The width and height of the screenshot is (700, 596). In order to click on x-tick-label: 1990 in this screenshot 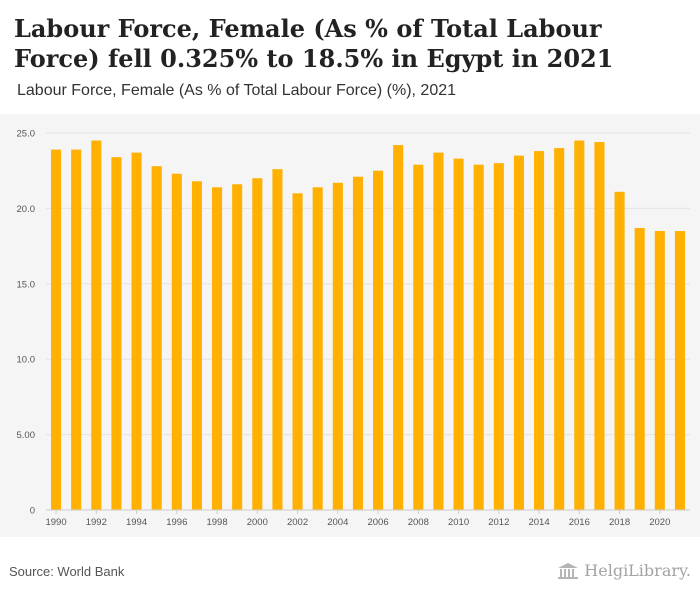, I will do `click(55, 522)`.